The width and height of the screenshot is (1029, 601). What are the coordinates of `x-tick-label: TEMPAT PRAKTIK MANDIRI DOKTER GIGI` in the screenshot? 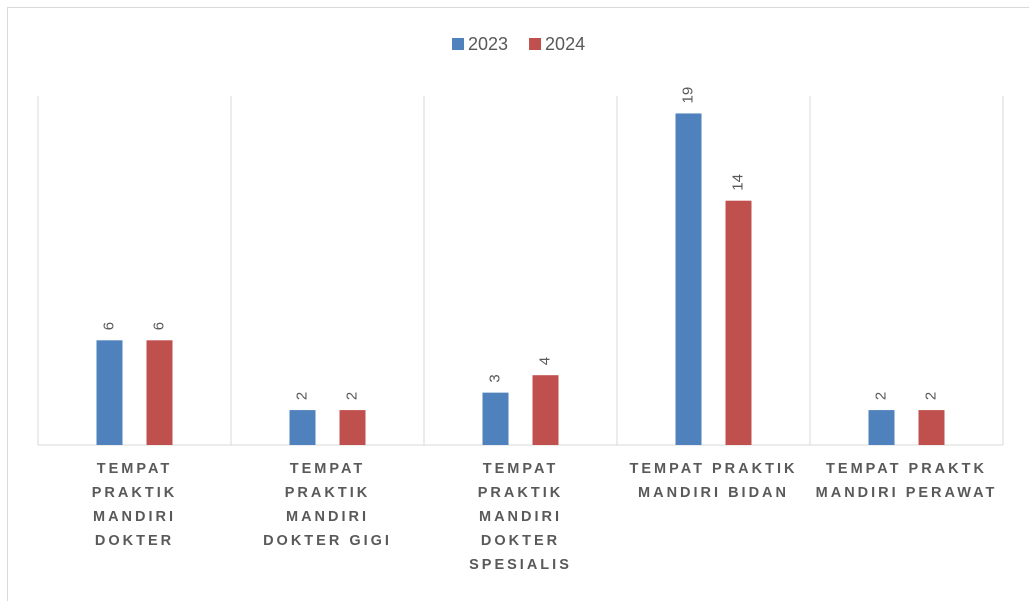 It's located at (327, 505).